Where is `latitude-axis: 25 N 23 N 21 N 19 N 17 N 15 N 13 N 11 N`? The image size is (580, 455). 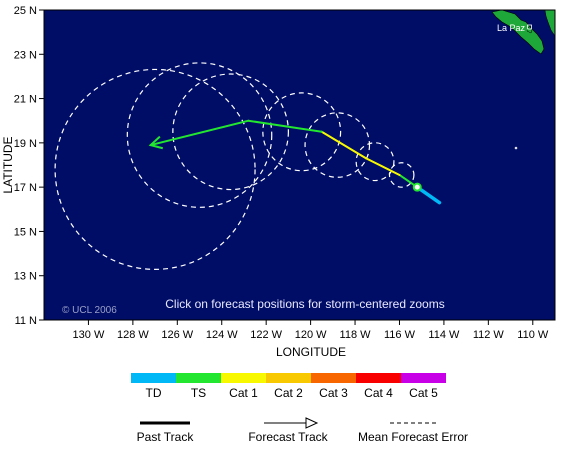 latitude-axis: 25 N 23 N 21 N 19 N 17 N 15 N 13 N 11 N is located at coordinates (29, 166).